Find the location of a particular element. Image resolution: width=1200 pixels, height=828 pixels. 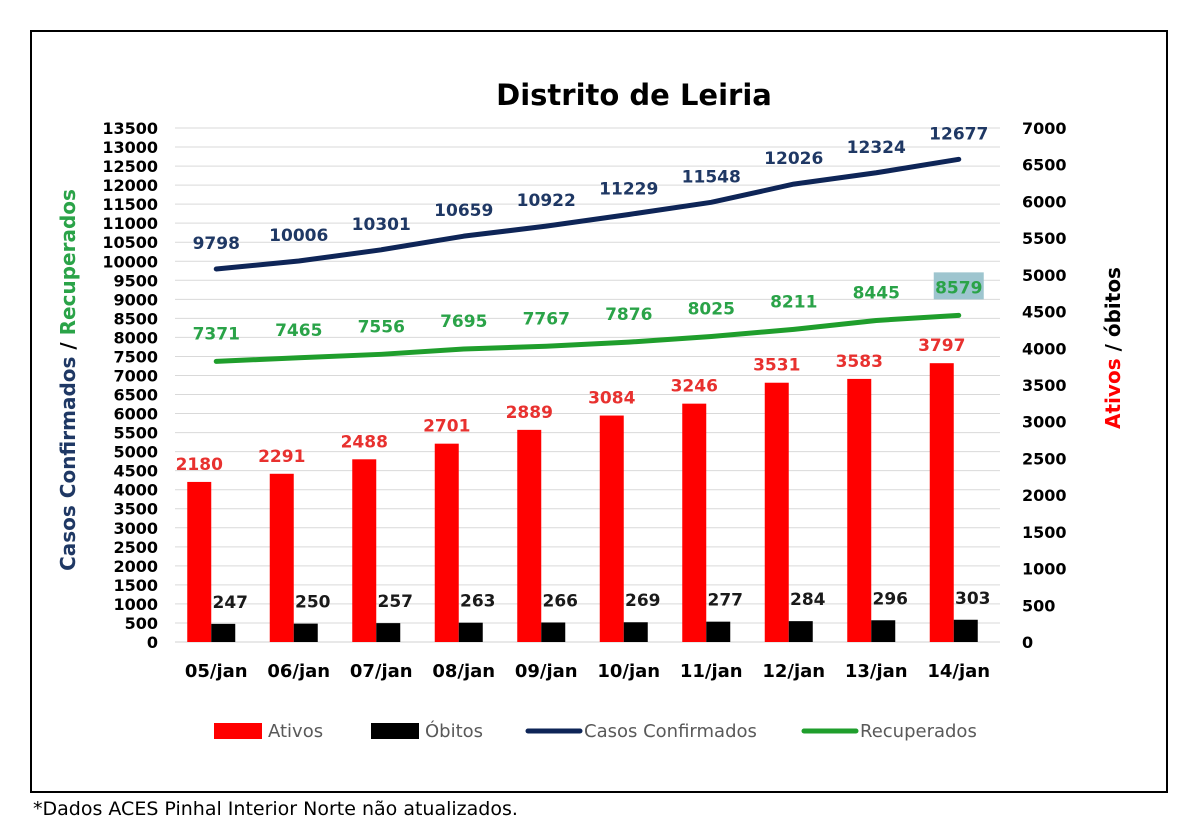

x-tick-label: 12/jan is located at coordinates (793, 671).